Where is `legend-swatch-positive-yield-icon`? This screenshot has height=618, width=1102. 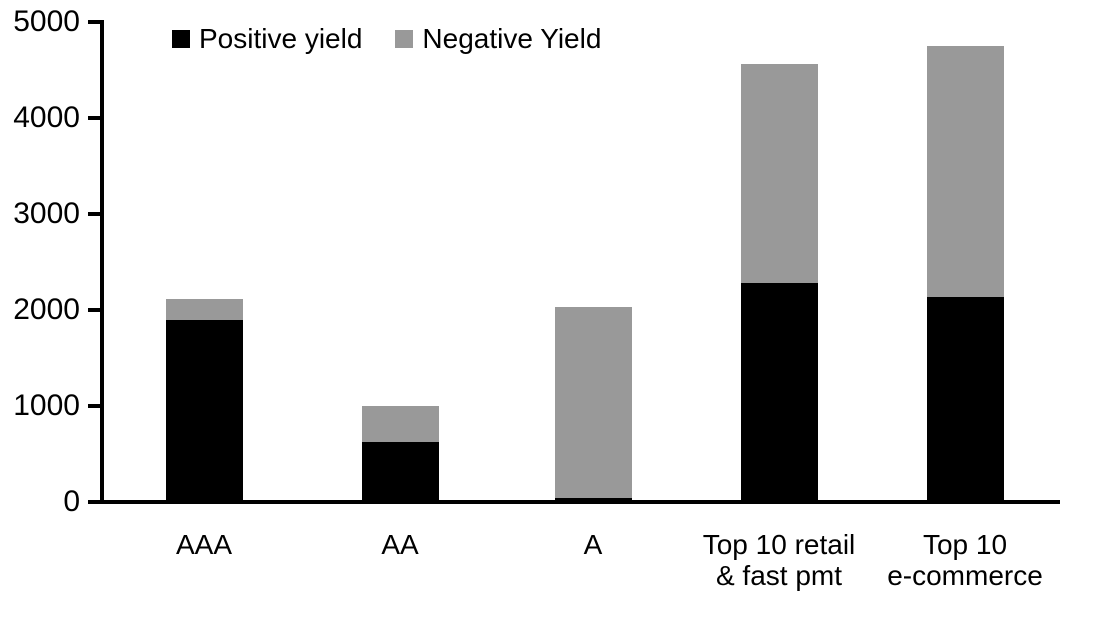 legend-swatch-positive-yield-icon is located at coordinates (181, 39).